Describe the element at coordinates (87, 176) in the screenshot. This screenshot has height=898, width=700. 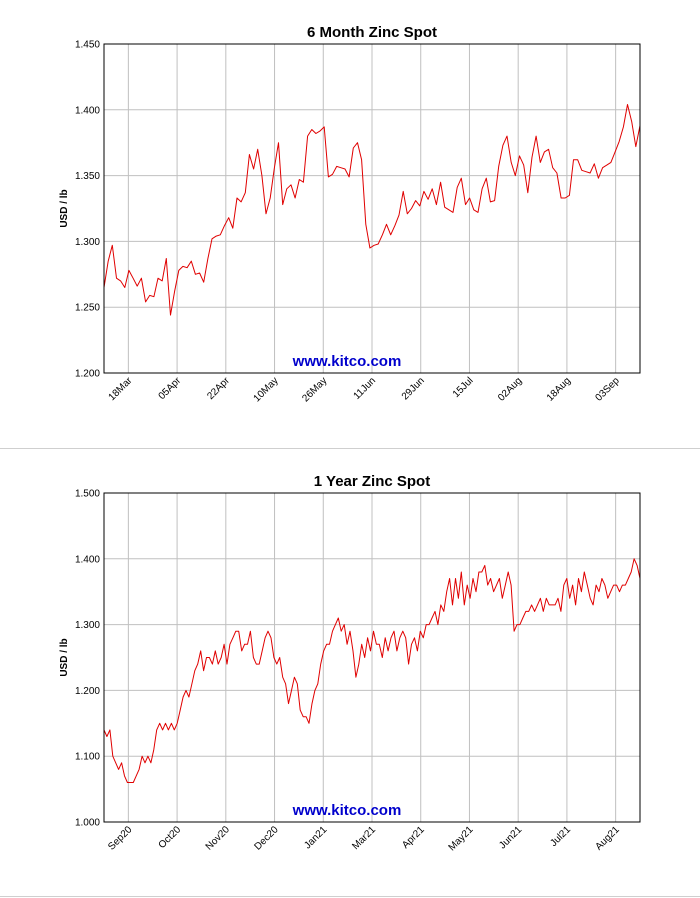
I see `y-tick-label: 1.350` at that location.